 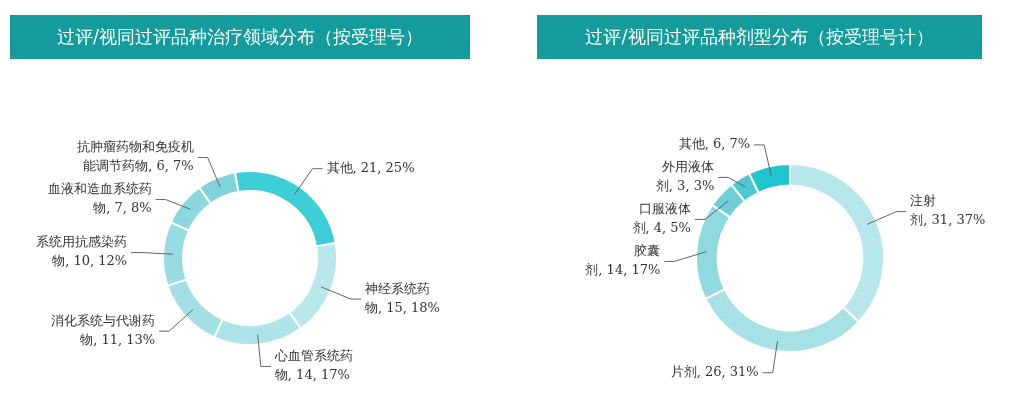 What do you see at coordinates (714, 144) in the screenshot?
I see `slice-label: 其他, 6, 7%` at bounding box center [714, 144].